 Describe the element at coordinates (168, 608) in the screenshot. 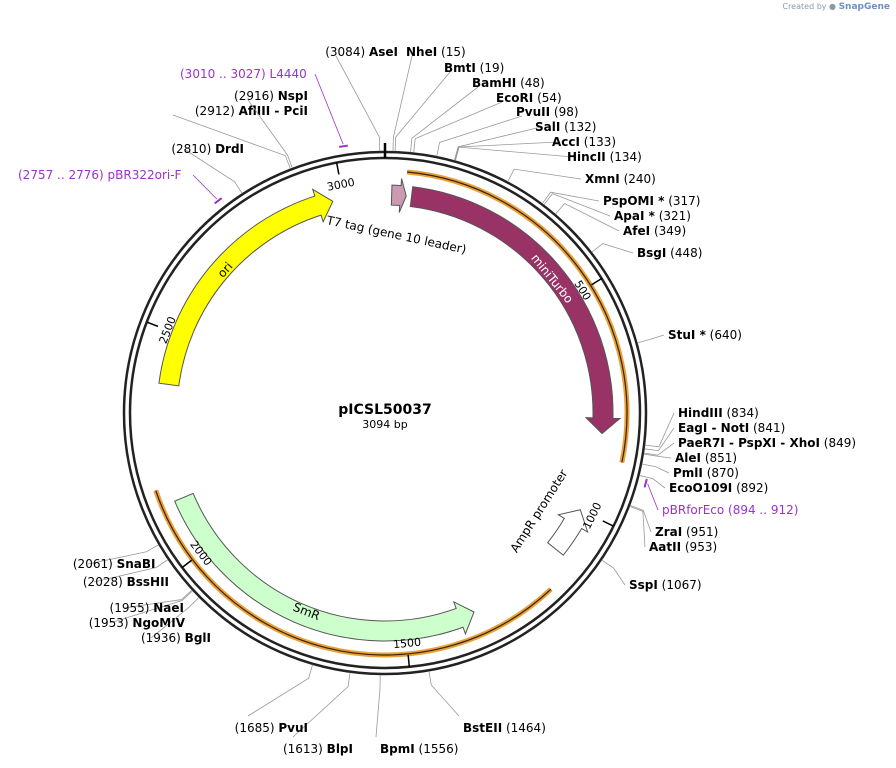

I see `enzyme-name: NaeI` at that location.